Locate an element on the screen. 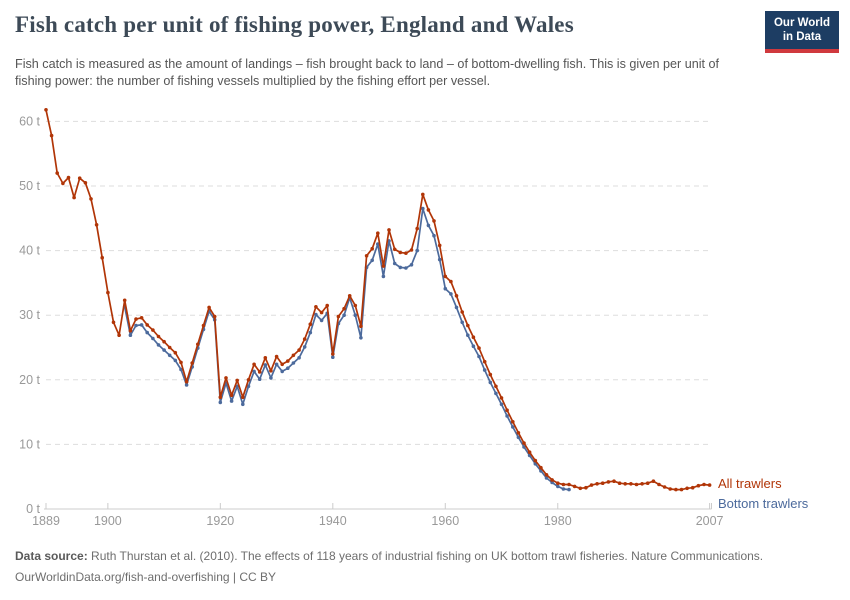 This screenshot has height=600, width=850. x-tick-label: 1980 is located at coordinates (558, 521).